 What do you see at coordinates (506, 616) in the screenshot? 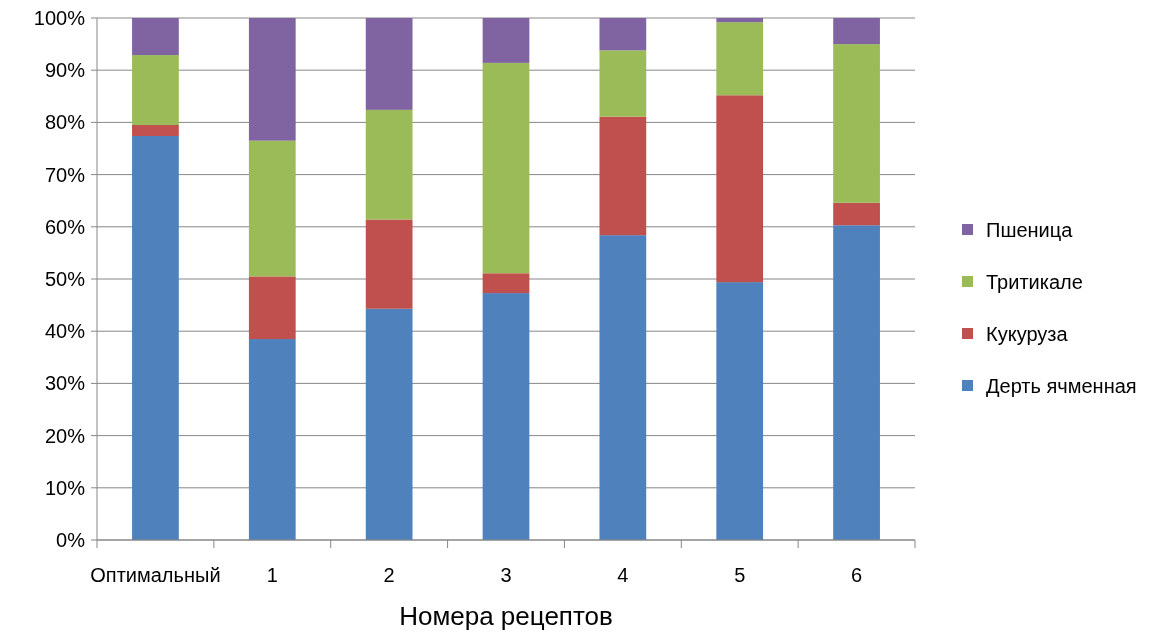
I see `x-axis-title: Номера рецептов` at bounding box center [506, 616].